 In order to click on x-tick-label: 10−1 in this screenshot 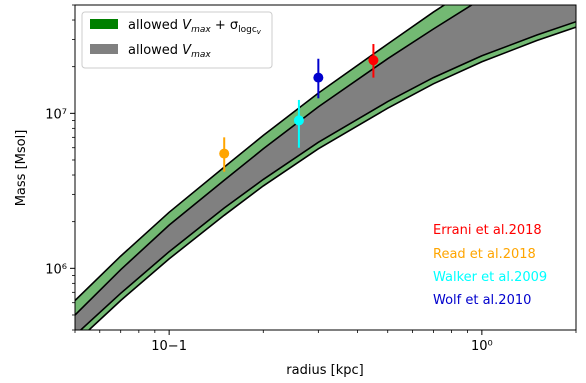, I will do `click(169, 346)`.